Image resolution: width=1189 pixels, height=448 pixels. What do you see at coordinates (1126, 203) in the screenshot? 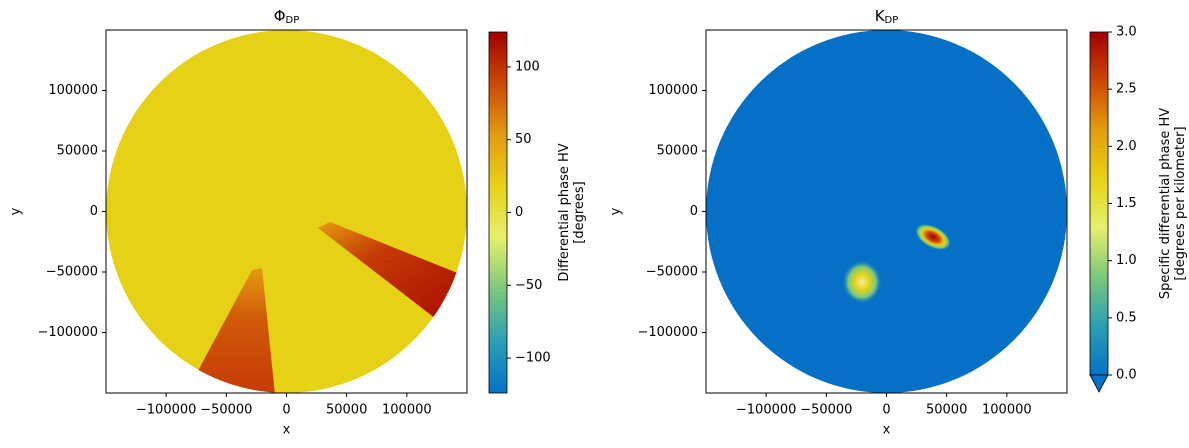
I see `colorbar-tick-label: 1.5` at bounding box center [1126, 203].